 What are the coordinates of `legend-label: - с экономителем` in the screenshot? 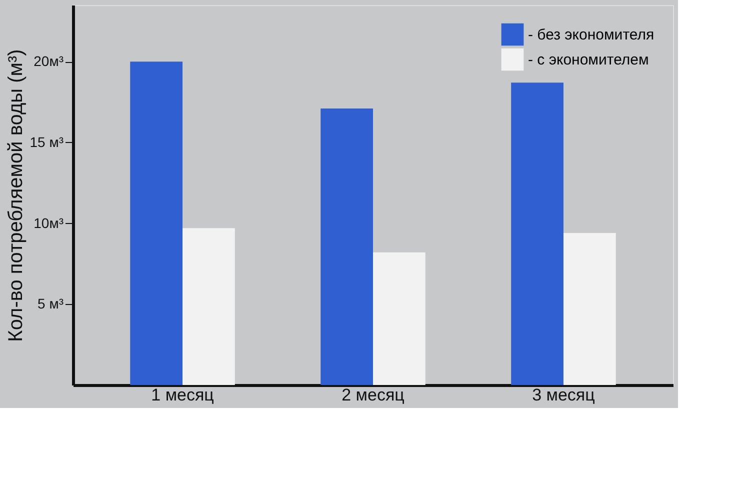 It's located at (588, 60).